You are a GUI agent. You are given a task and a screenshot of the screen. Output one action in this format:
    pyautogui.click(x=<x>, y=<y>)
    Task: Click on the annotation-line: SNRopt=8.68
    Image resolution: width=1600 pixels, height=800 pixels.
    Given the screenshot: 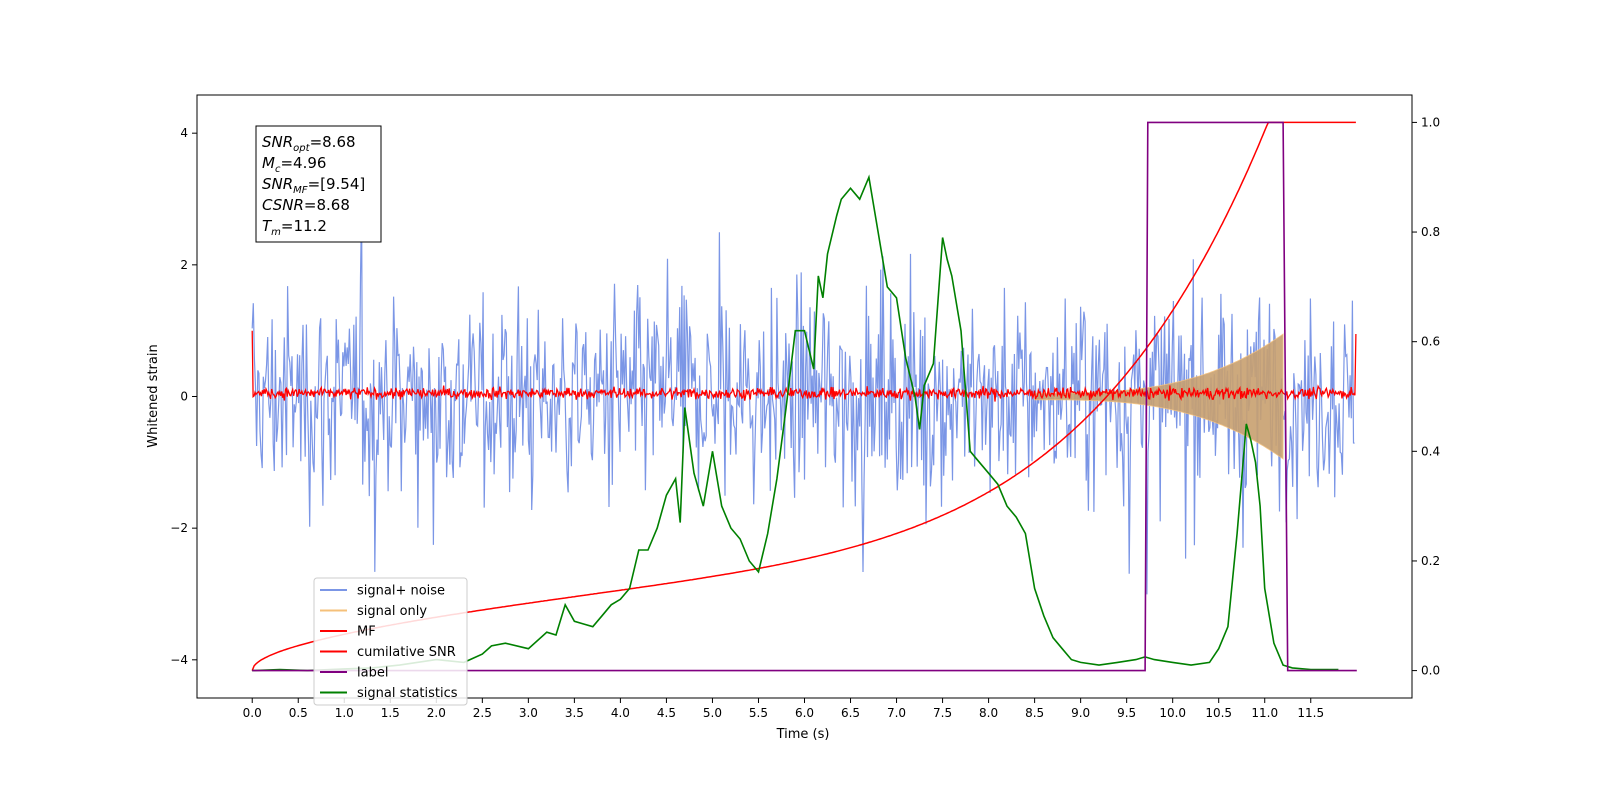 What is the action you would take?
    pyautogui.click(x=309, y=143)
    